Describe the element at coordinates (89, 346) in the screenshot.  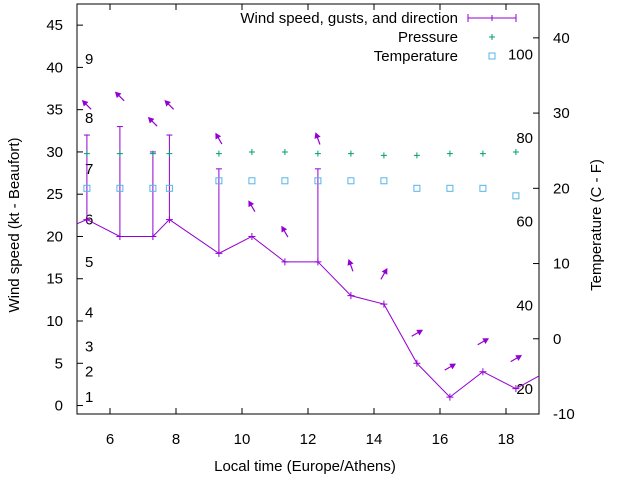
I see `beaufort-label: 3` at that location.